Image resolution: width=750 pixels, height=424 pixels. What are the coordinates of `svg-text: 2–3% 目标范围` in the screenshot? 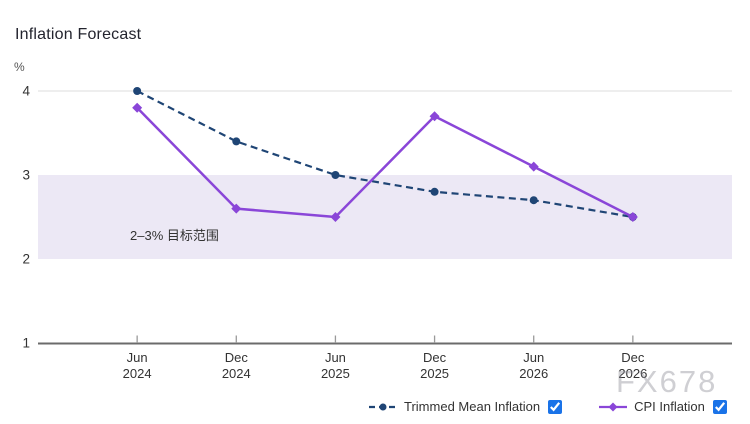 It's located at (174, 235).